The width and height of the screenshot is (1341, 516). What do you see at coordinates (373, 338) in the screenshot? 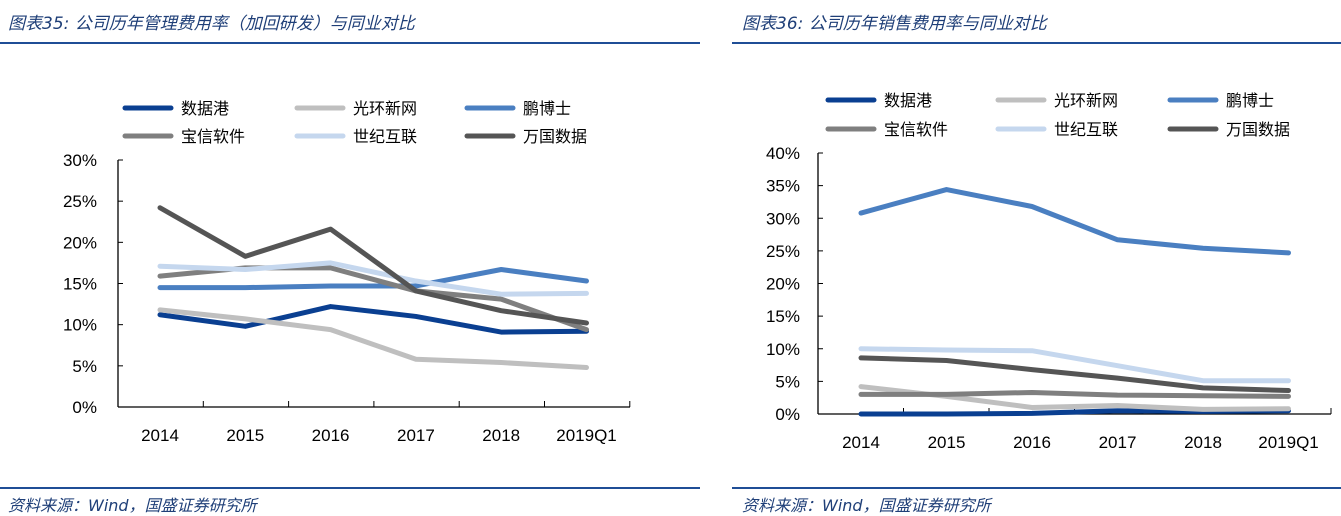
I see `series-line-光环新网` at bounding box center [373, 338].